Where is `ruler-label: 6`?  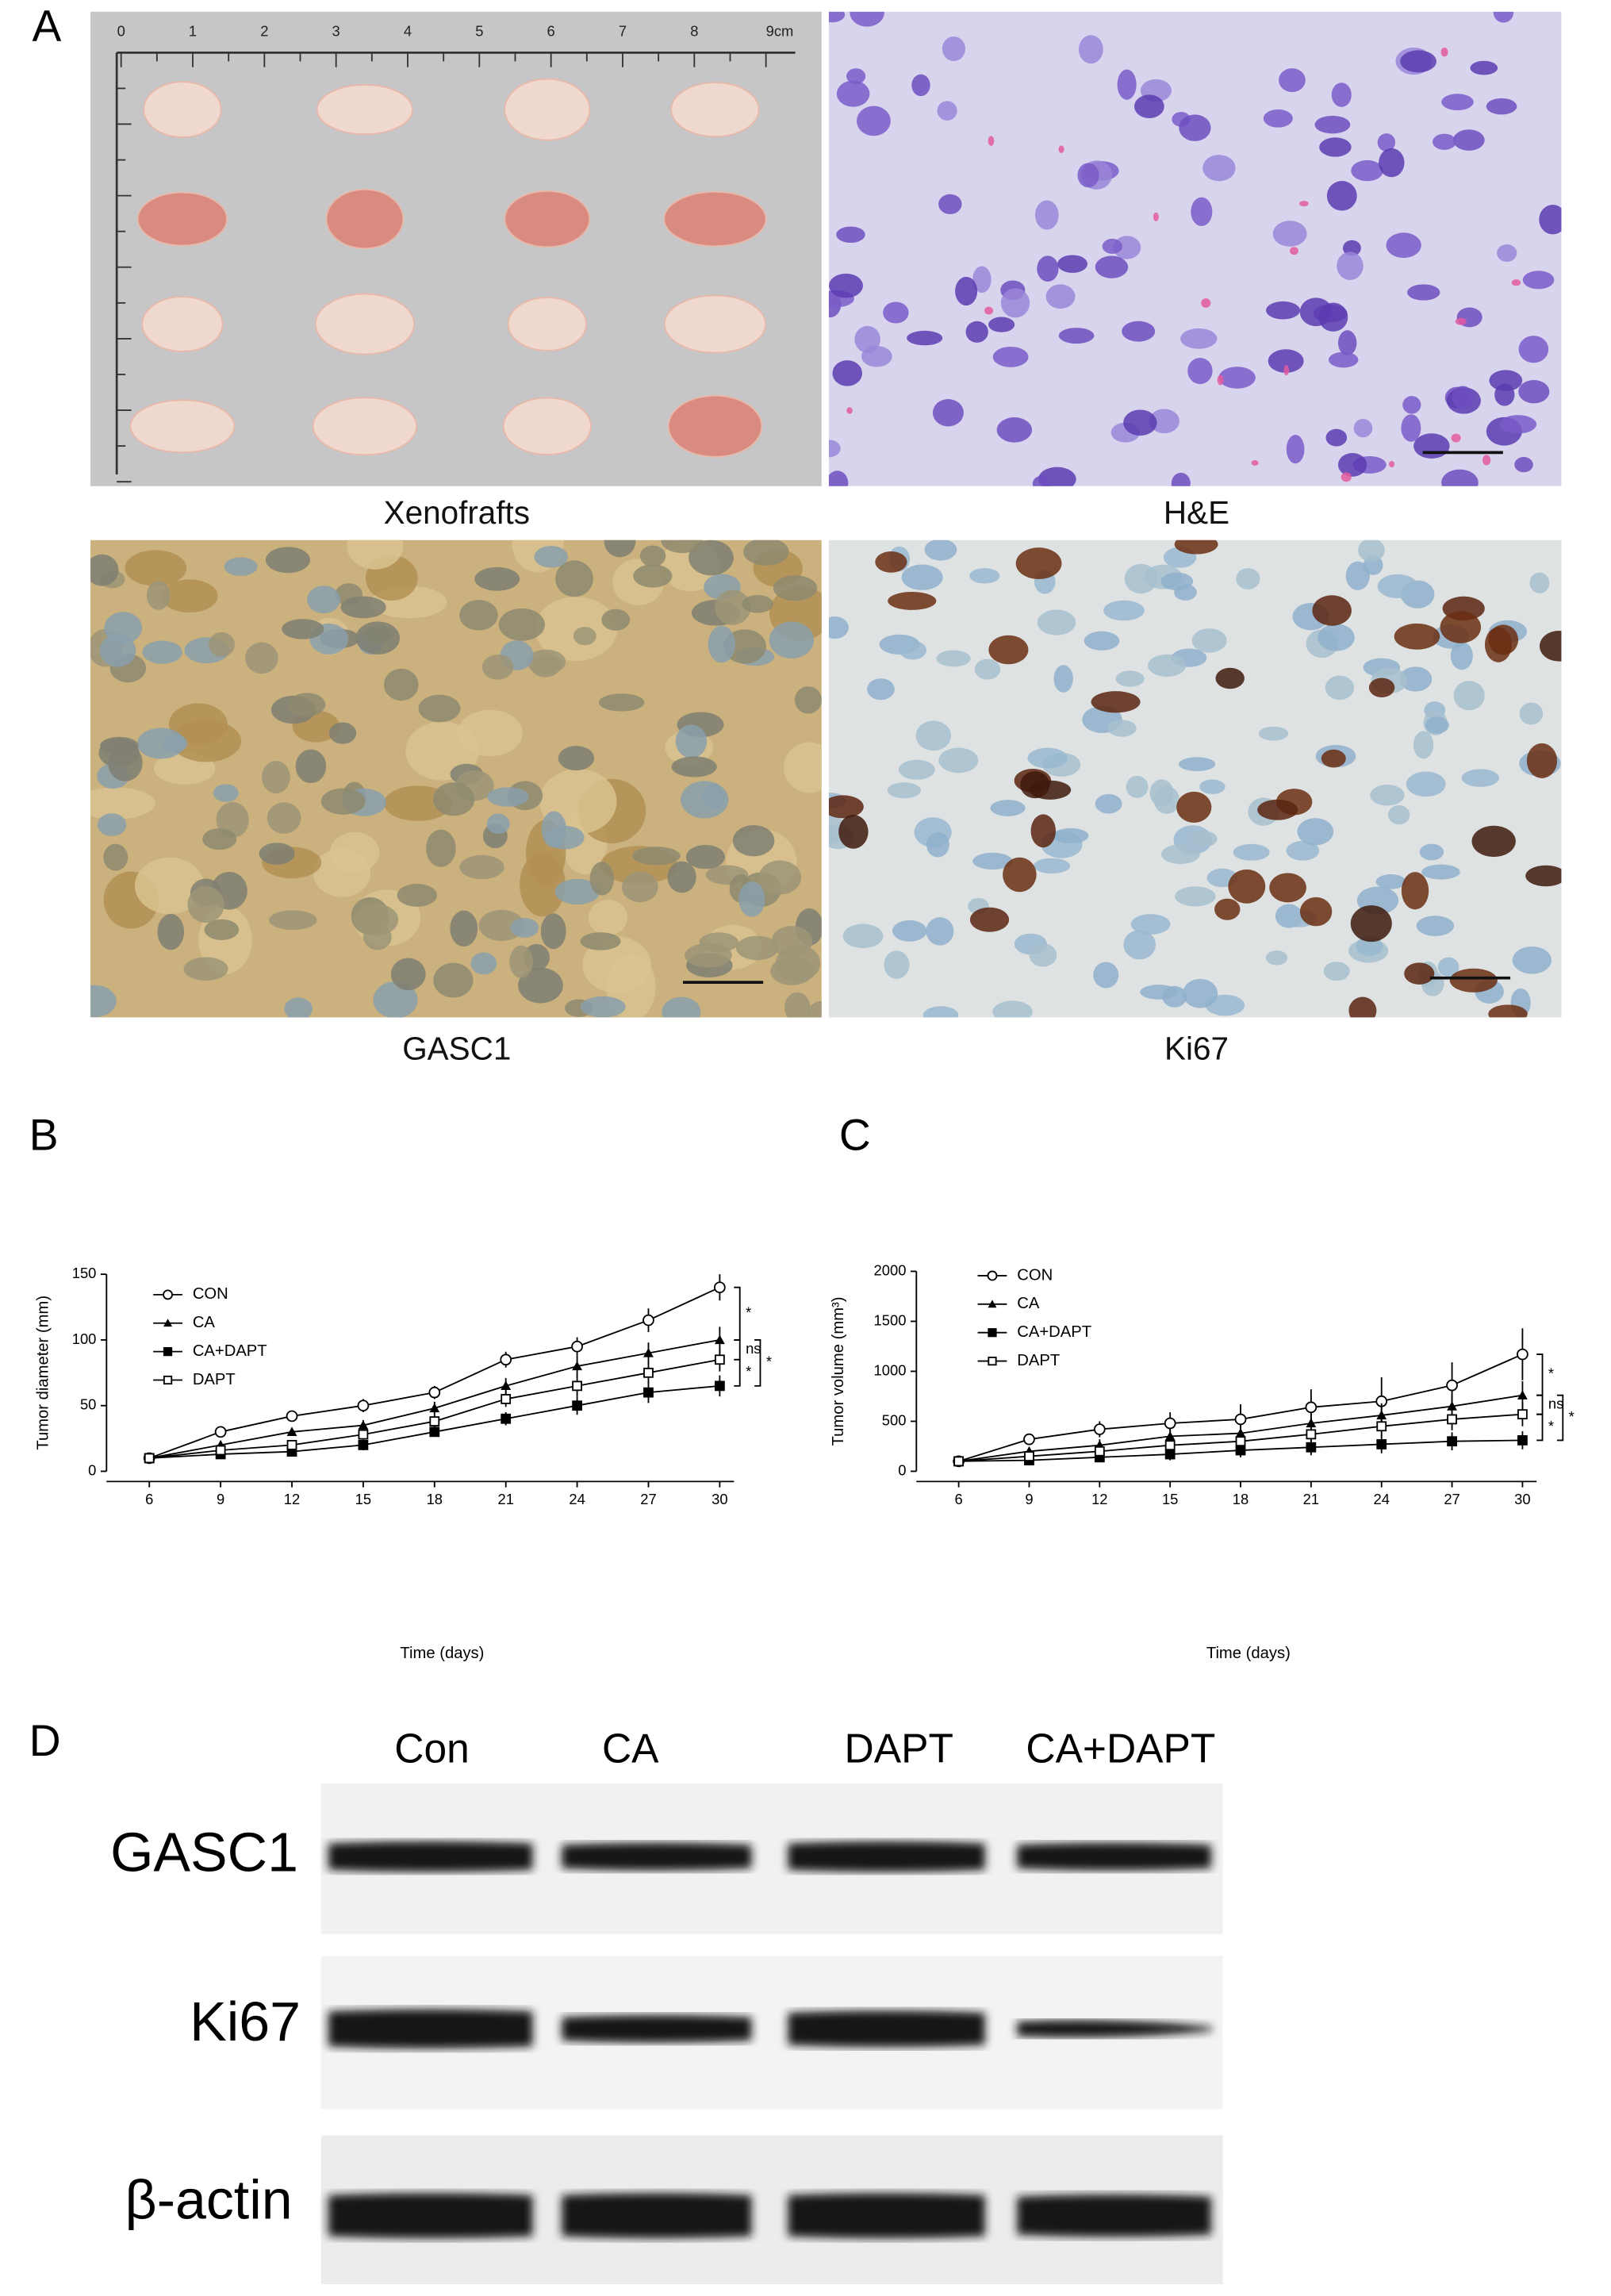
ruler-label: 6 is located at coordinates (551, 30).